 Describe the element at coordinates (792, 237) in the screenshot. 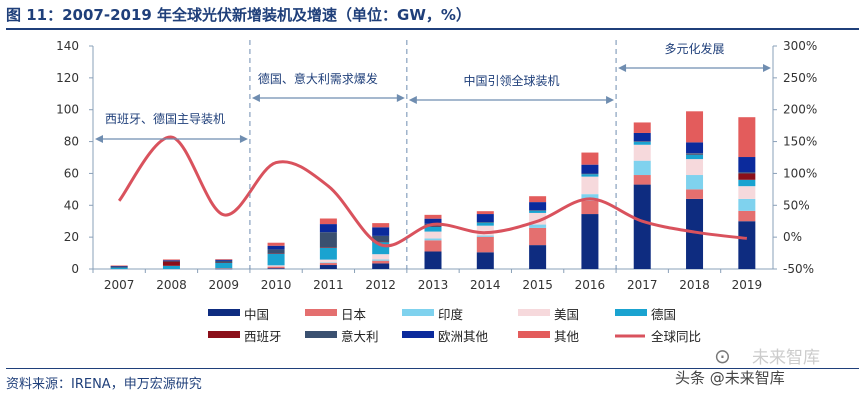

I see `y2-tick-label: 0%` at that location.